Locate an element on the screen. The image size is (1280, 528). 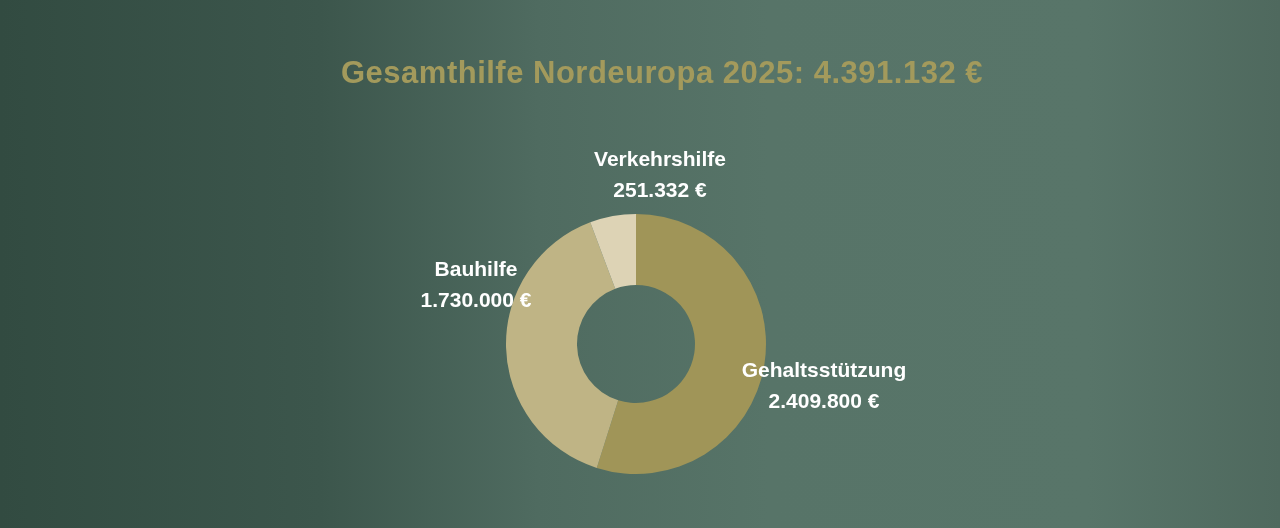
data-label: 251.332 € is located at coordinates (660, 189).